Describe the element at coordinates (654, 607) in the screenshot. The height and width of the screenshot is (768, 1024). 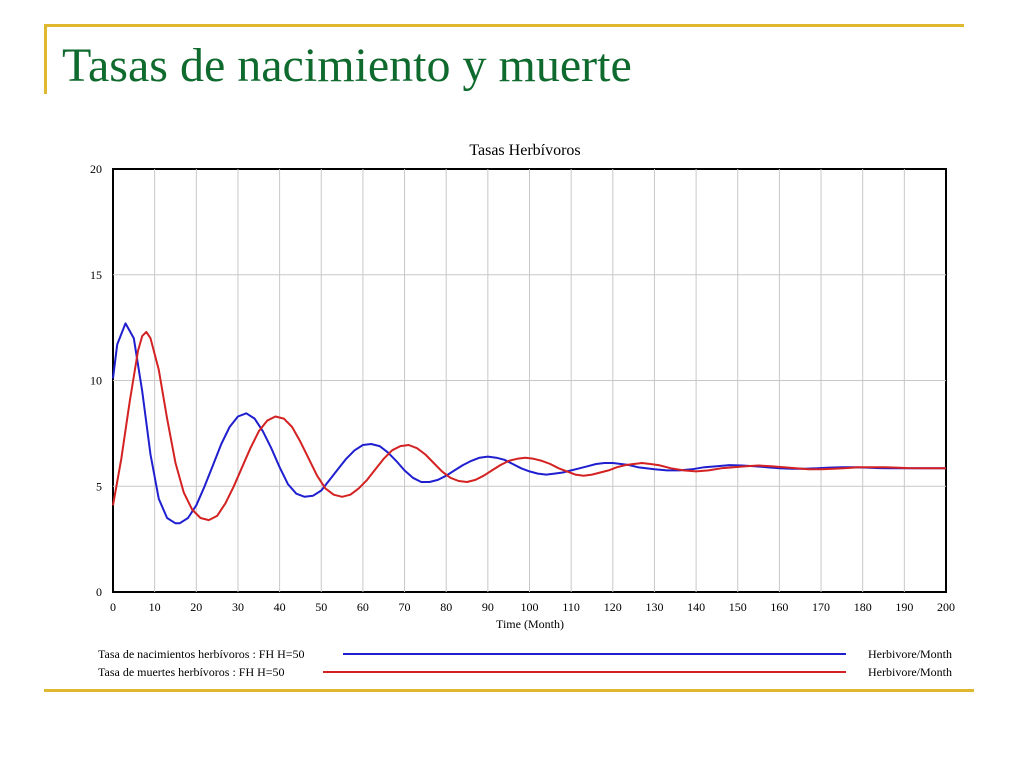
I see `x-tick-label: 130` at that location.